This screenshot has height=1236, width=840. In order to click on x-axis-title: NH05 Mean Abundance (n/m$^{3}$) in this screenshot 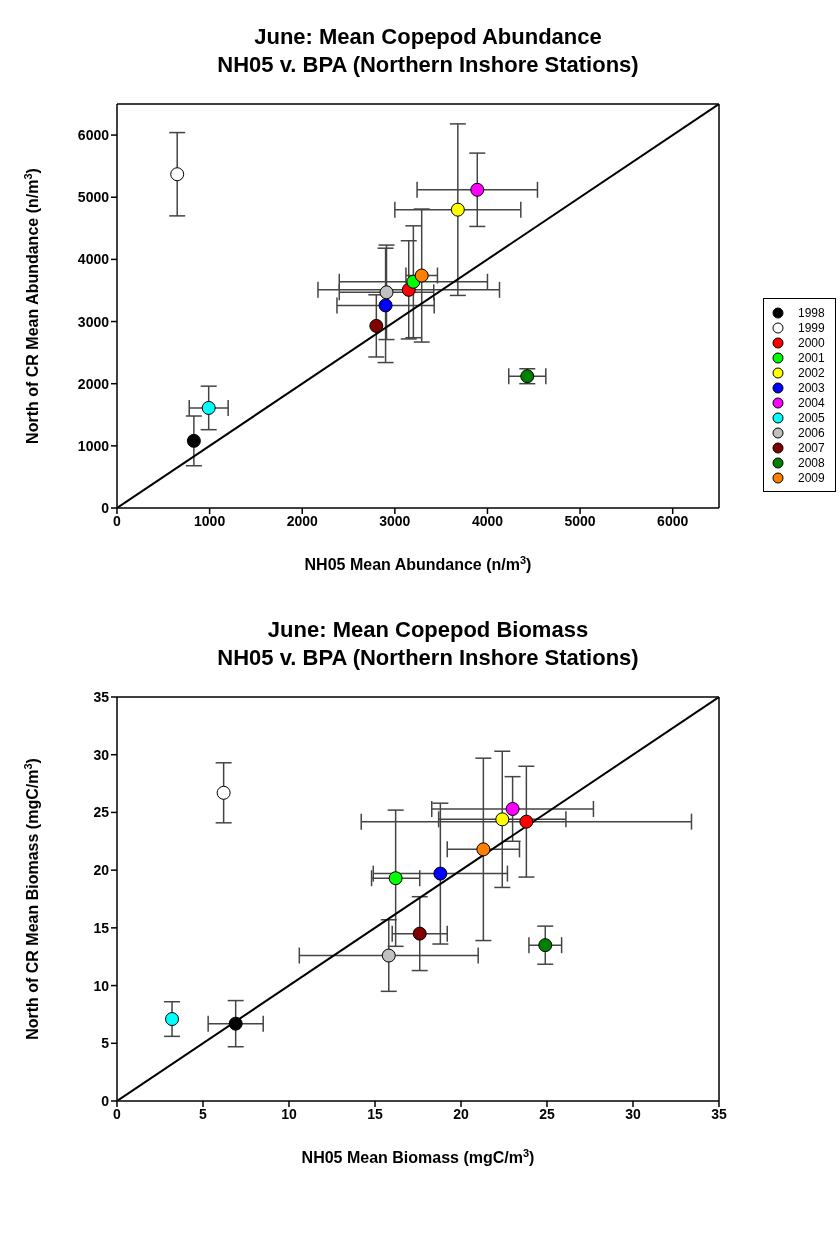, I will do `click(418, 563)`.